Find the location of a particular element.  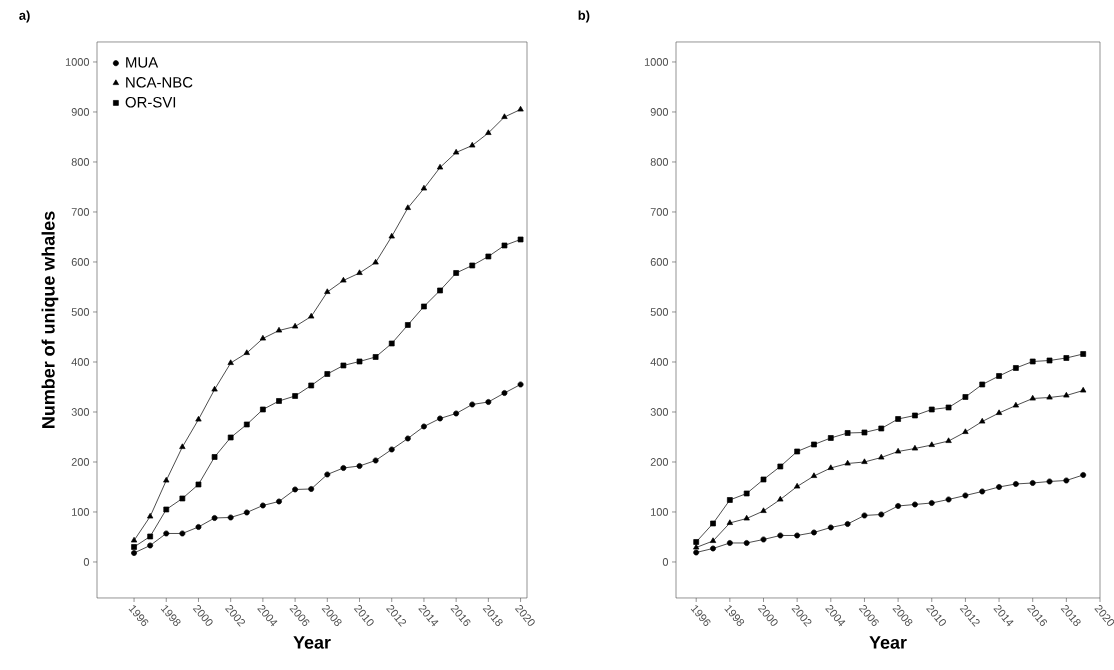

x-axis-title: Year is located at coordinates (312, 642).